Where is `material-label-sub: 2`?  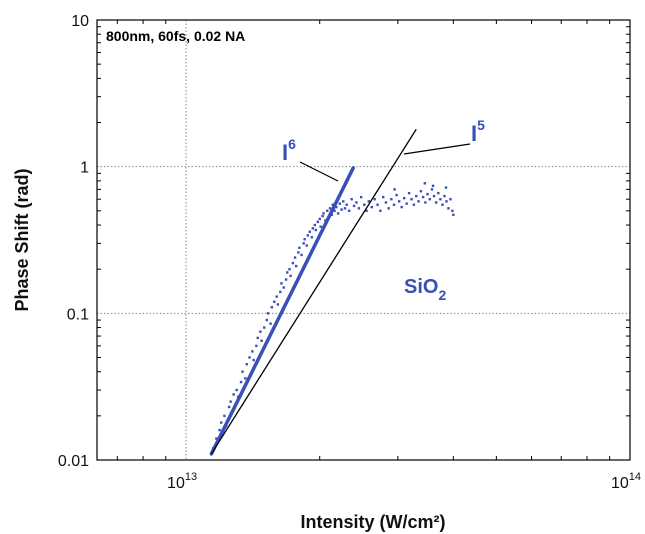 material-label-sub: 2 is located at coordinates (442, 295).